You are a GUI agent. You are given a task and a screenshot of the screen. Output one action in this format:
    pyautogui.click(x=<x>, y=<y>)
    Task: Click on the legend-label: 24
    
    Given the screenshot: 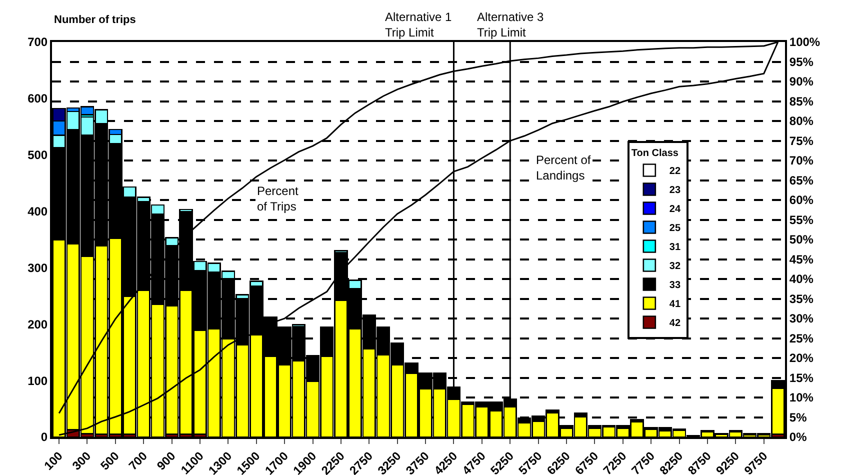 What is the action you would take?
    pyautogui.click(x=675, y=210)
    